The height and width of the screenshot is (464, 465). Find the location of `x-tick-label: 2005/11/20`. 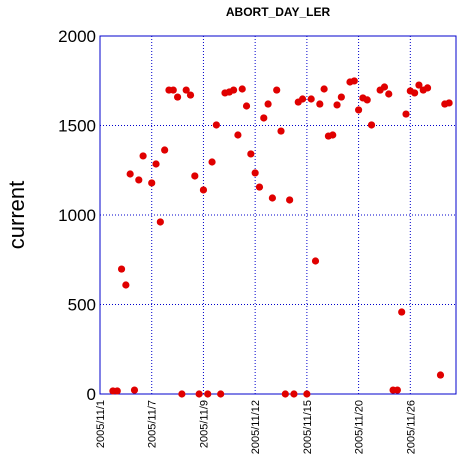

x-tick-label: 2005/11/20 is located at coordinates (360, 427).